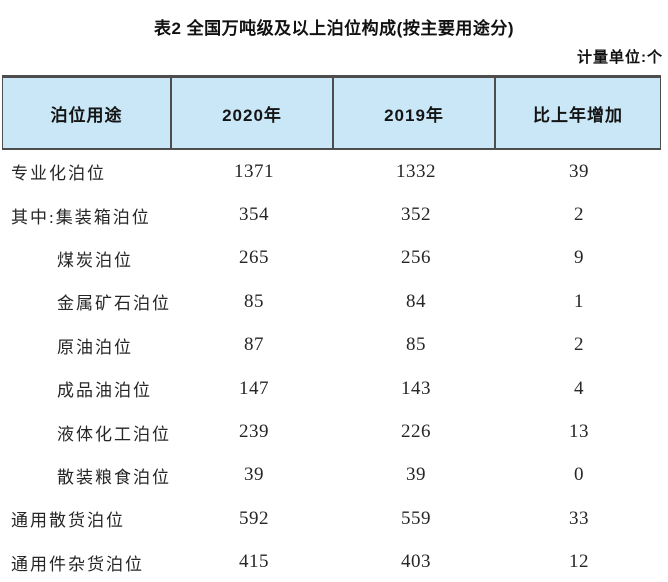 The width and height of the screenshot is (668, 582). Describe the element at coordinates (114, 434) in the screenshot. I see `row-label: 液体化工泊位` at that location.